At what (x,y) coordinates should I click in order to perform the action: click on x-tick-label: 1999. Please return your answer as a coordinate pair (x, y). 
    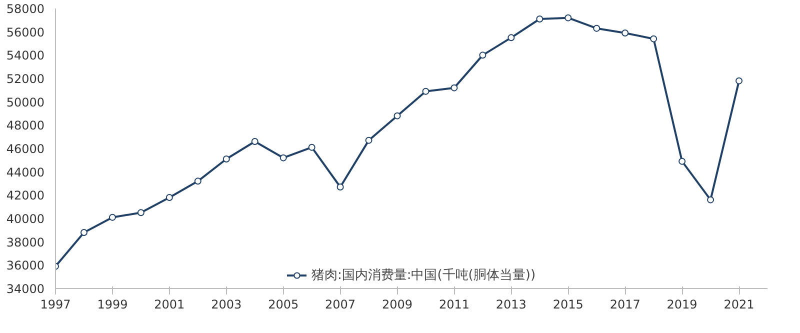
    Looking at the image, I should click on (112, 305).